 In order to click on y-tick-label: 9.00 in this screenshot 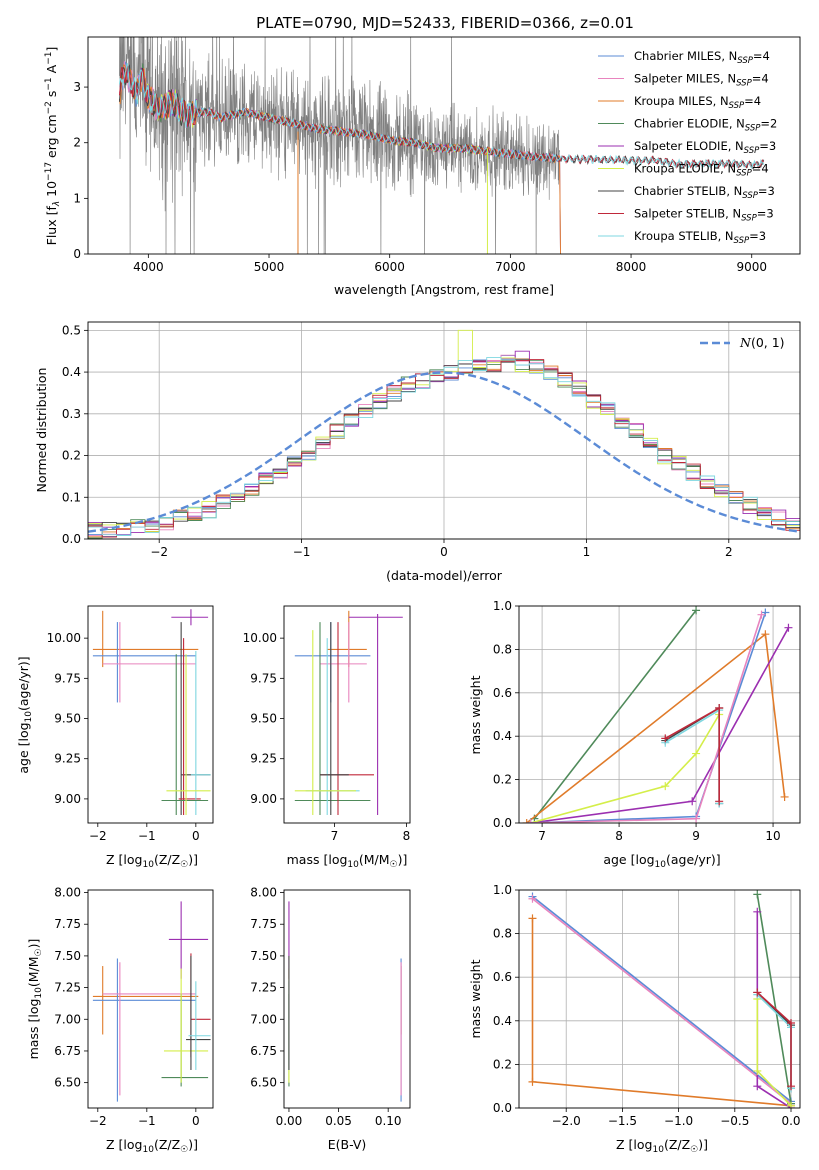, I will do `click(263, 799)`.